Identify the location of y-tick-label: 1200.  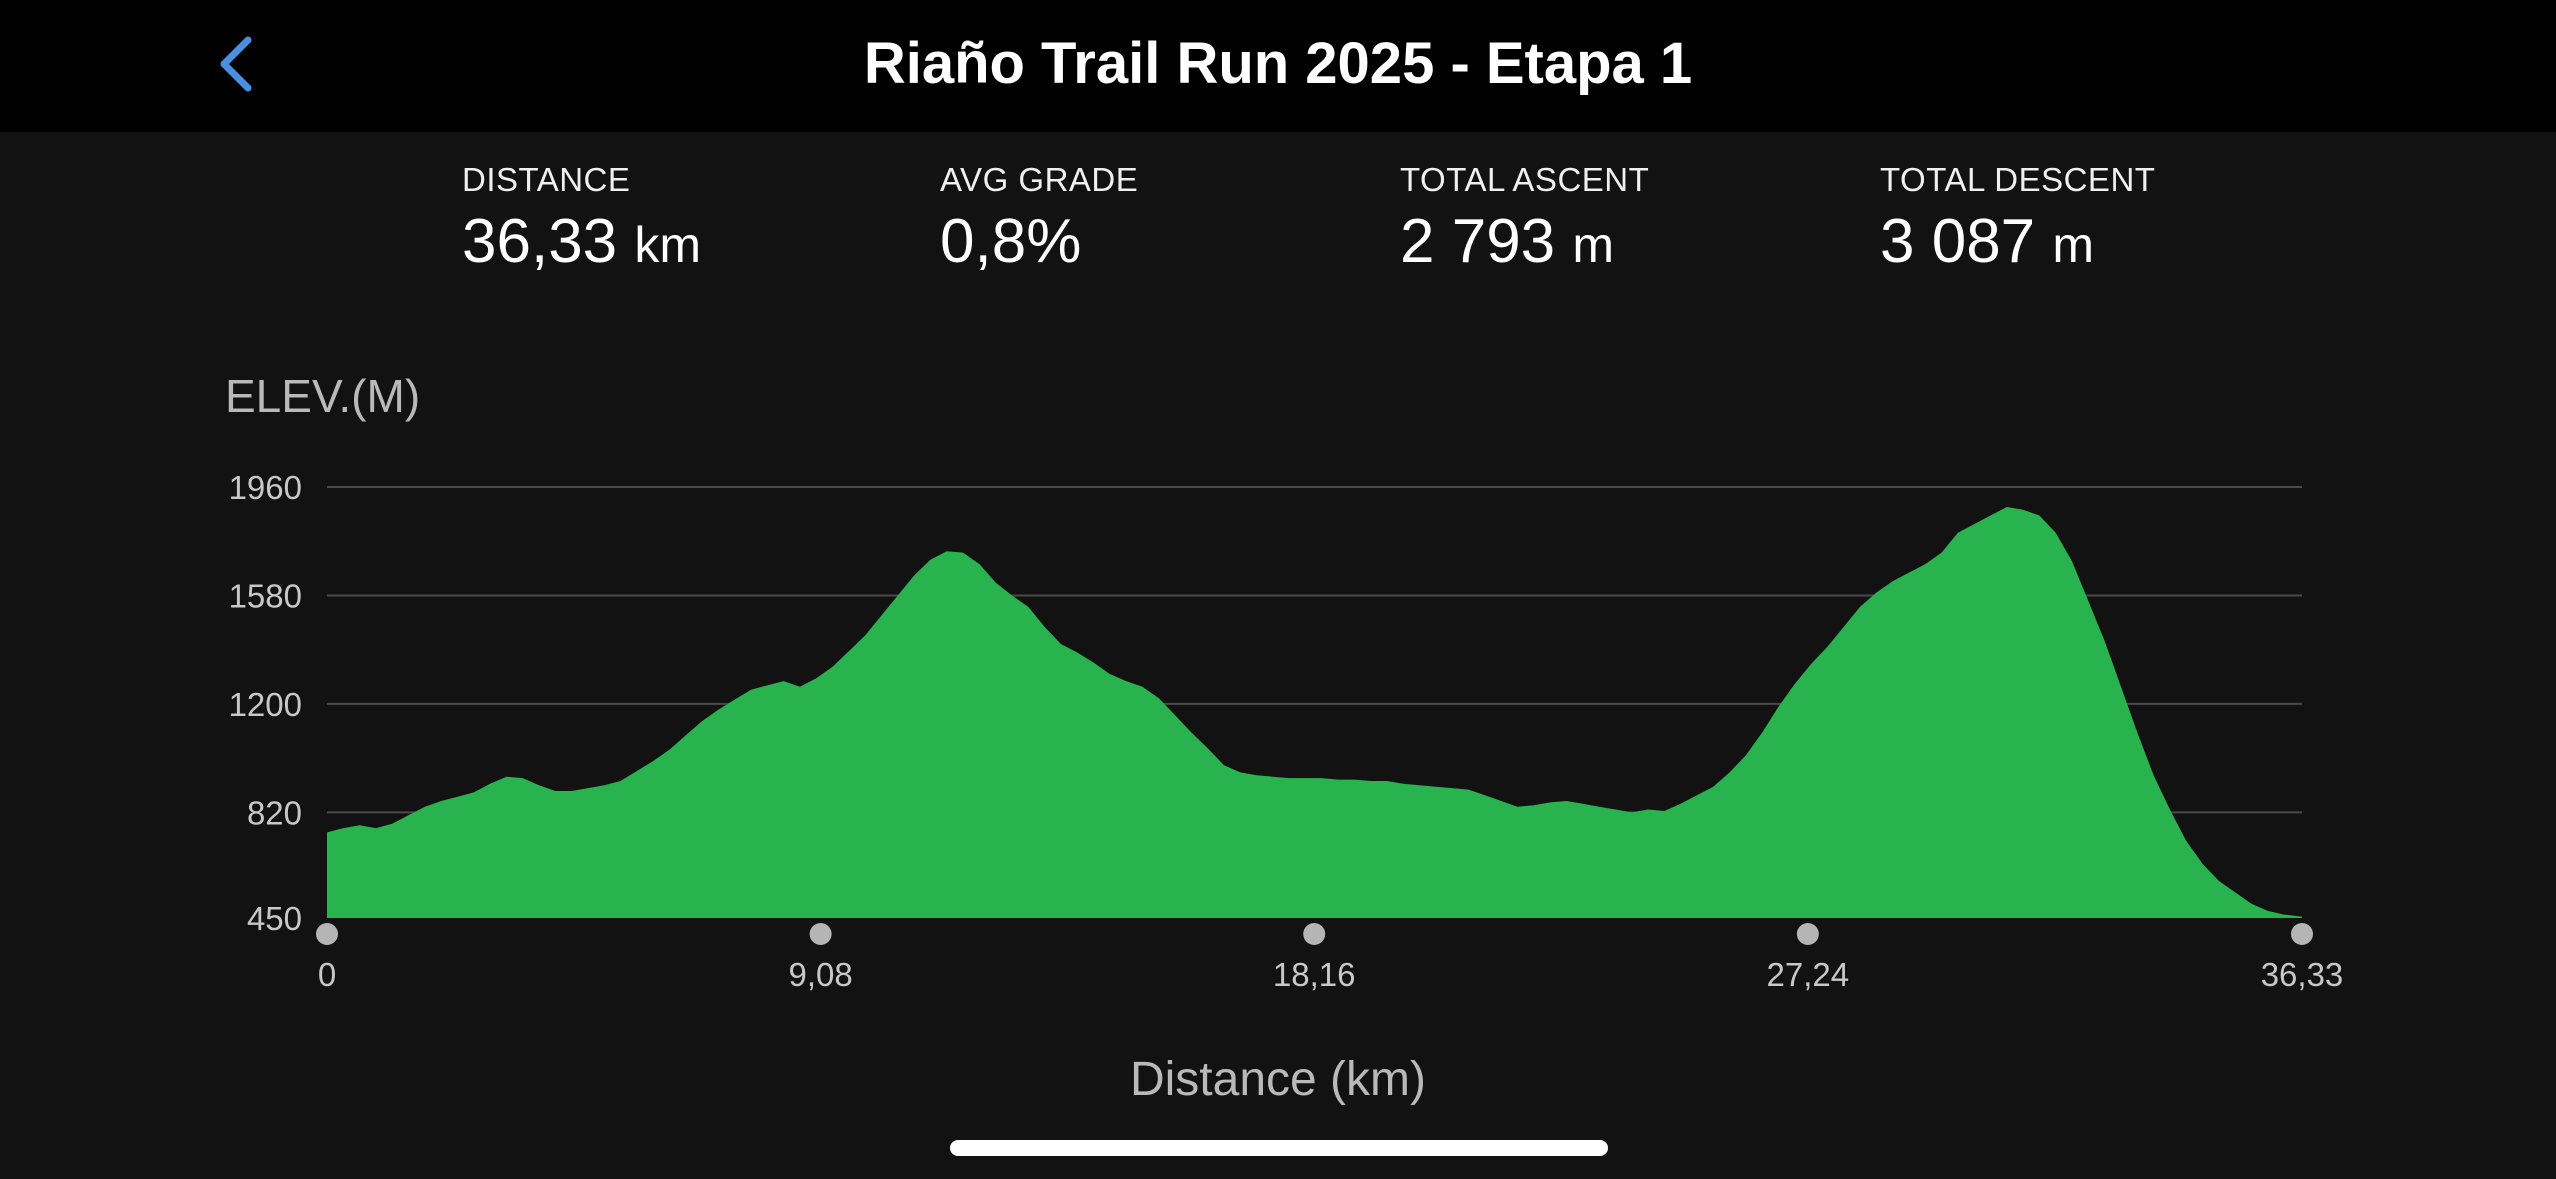
(265, 704).